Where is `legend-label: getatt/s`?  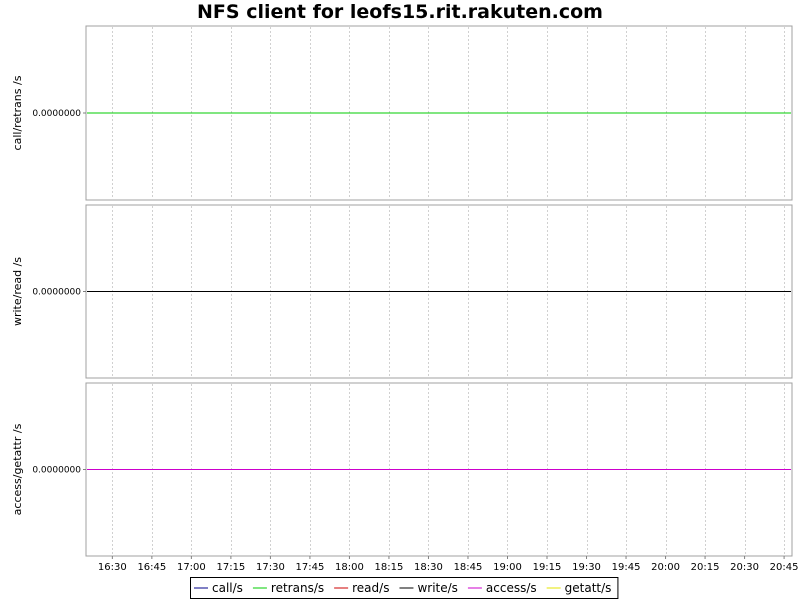
legend-label: getatt/s is located at coordinates (588, 588).